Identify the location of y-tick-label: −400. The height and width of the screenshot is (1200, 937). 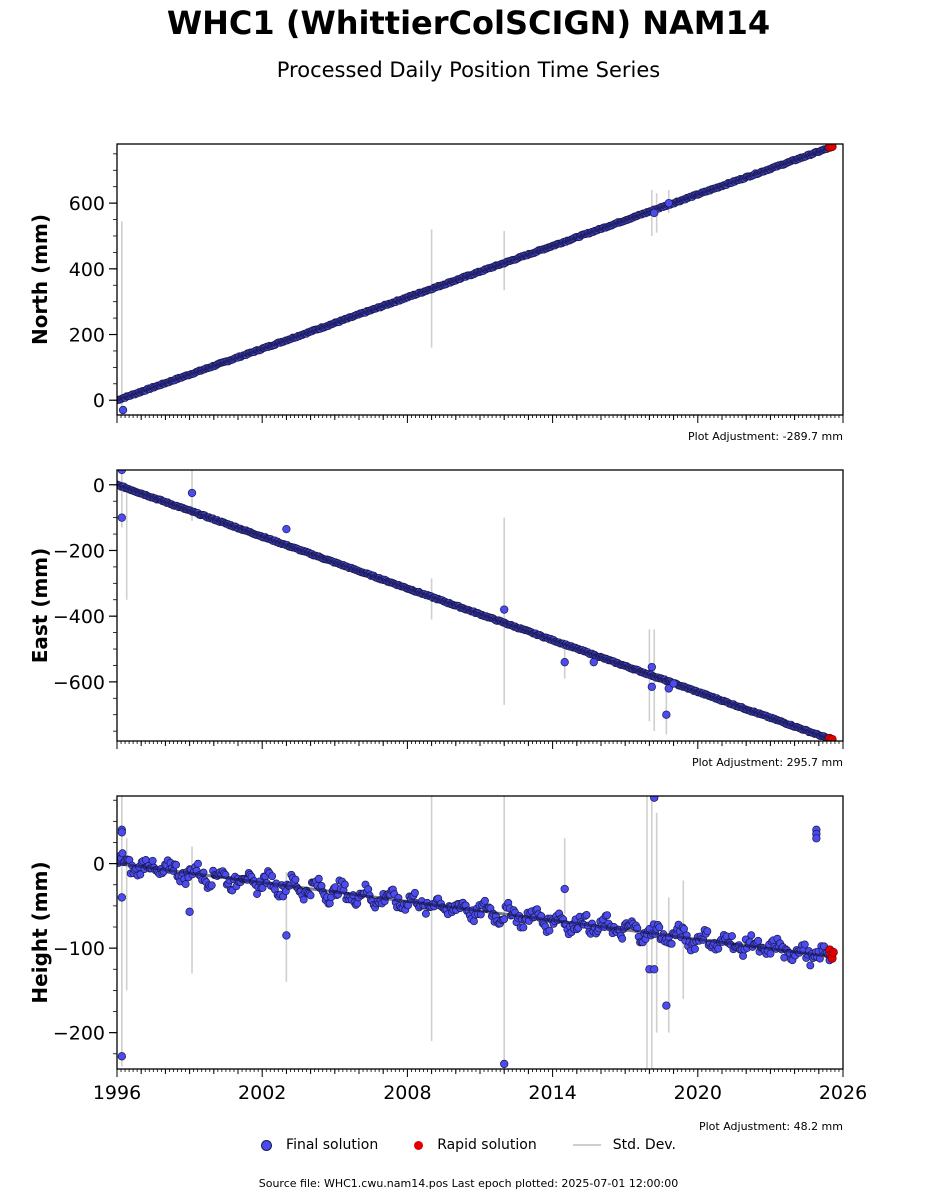
(79, 617).